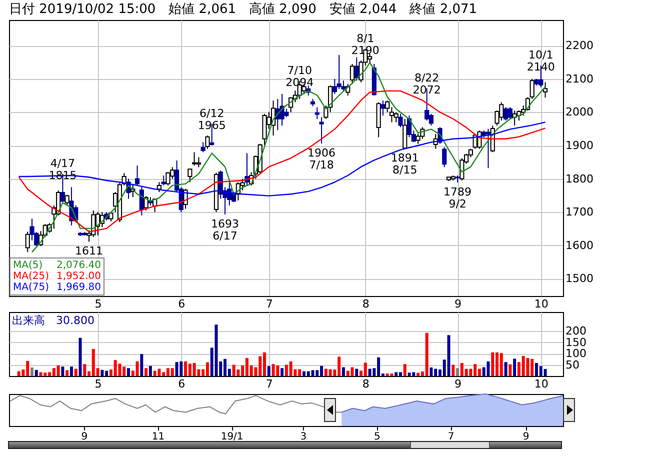 This screenshot has height=469, width=652. I want to click on x-tick-label: 3, so click(303, 437).